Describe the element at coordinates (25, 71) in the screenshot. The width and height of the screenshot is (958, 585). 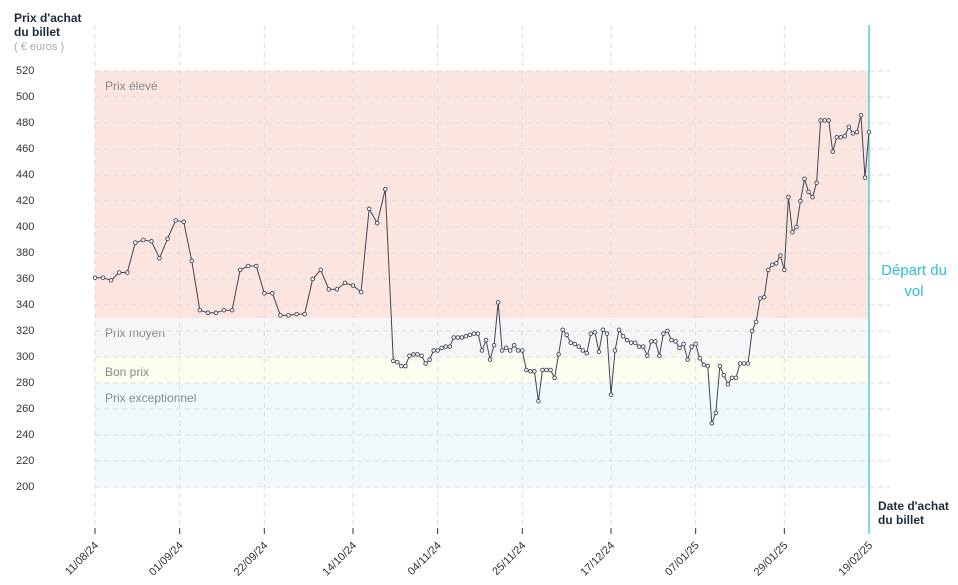
I see `y-tick-label: 520` at that location.